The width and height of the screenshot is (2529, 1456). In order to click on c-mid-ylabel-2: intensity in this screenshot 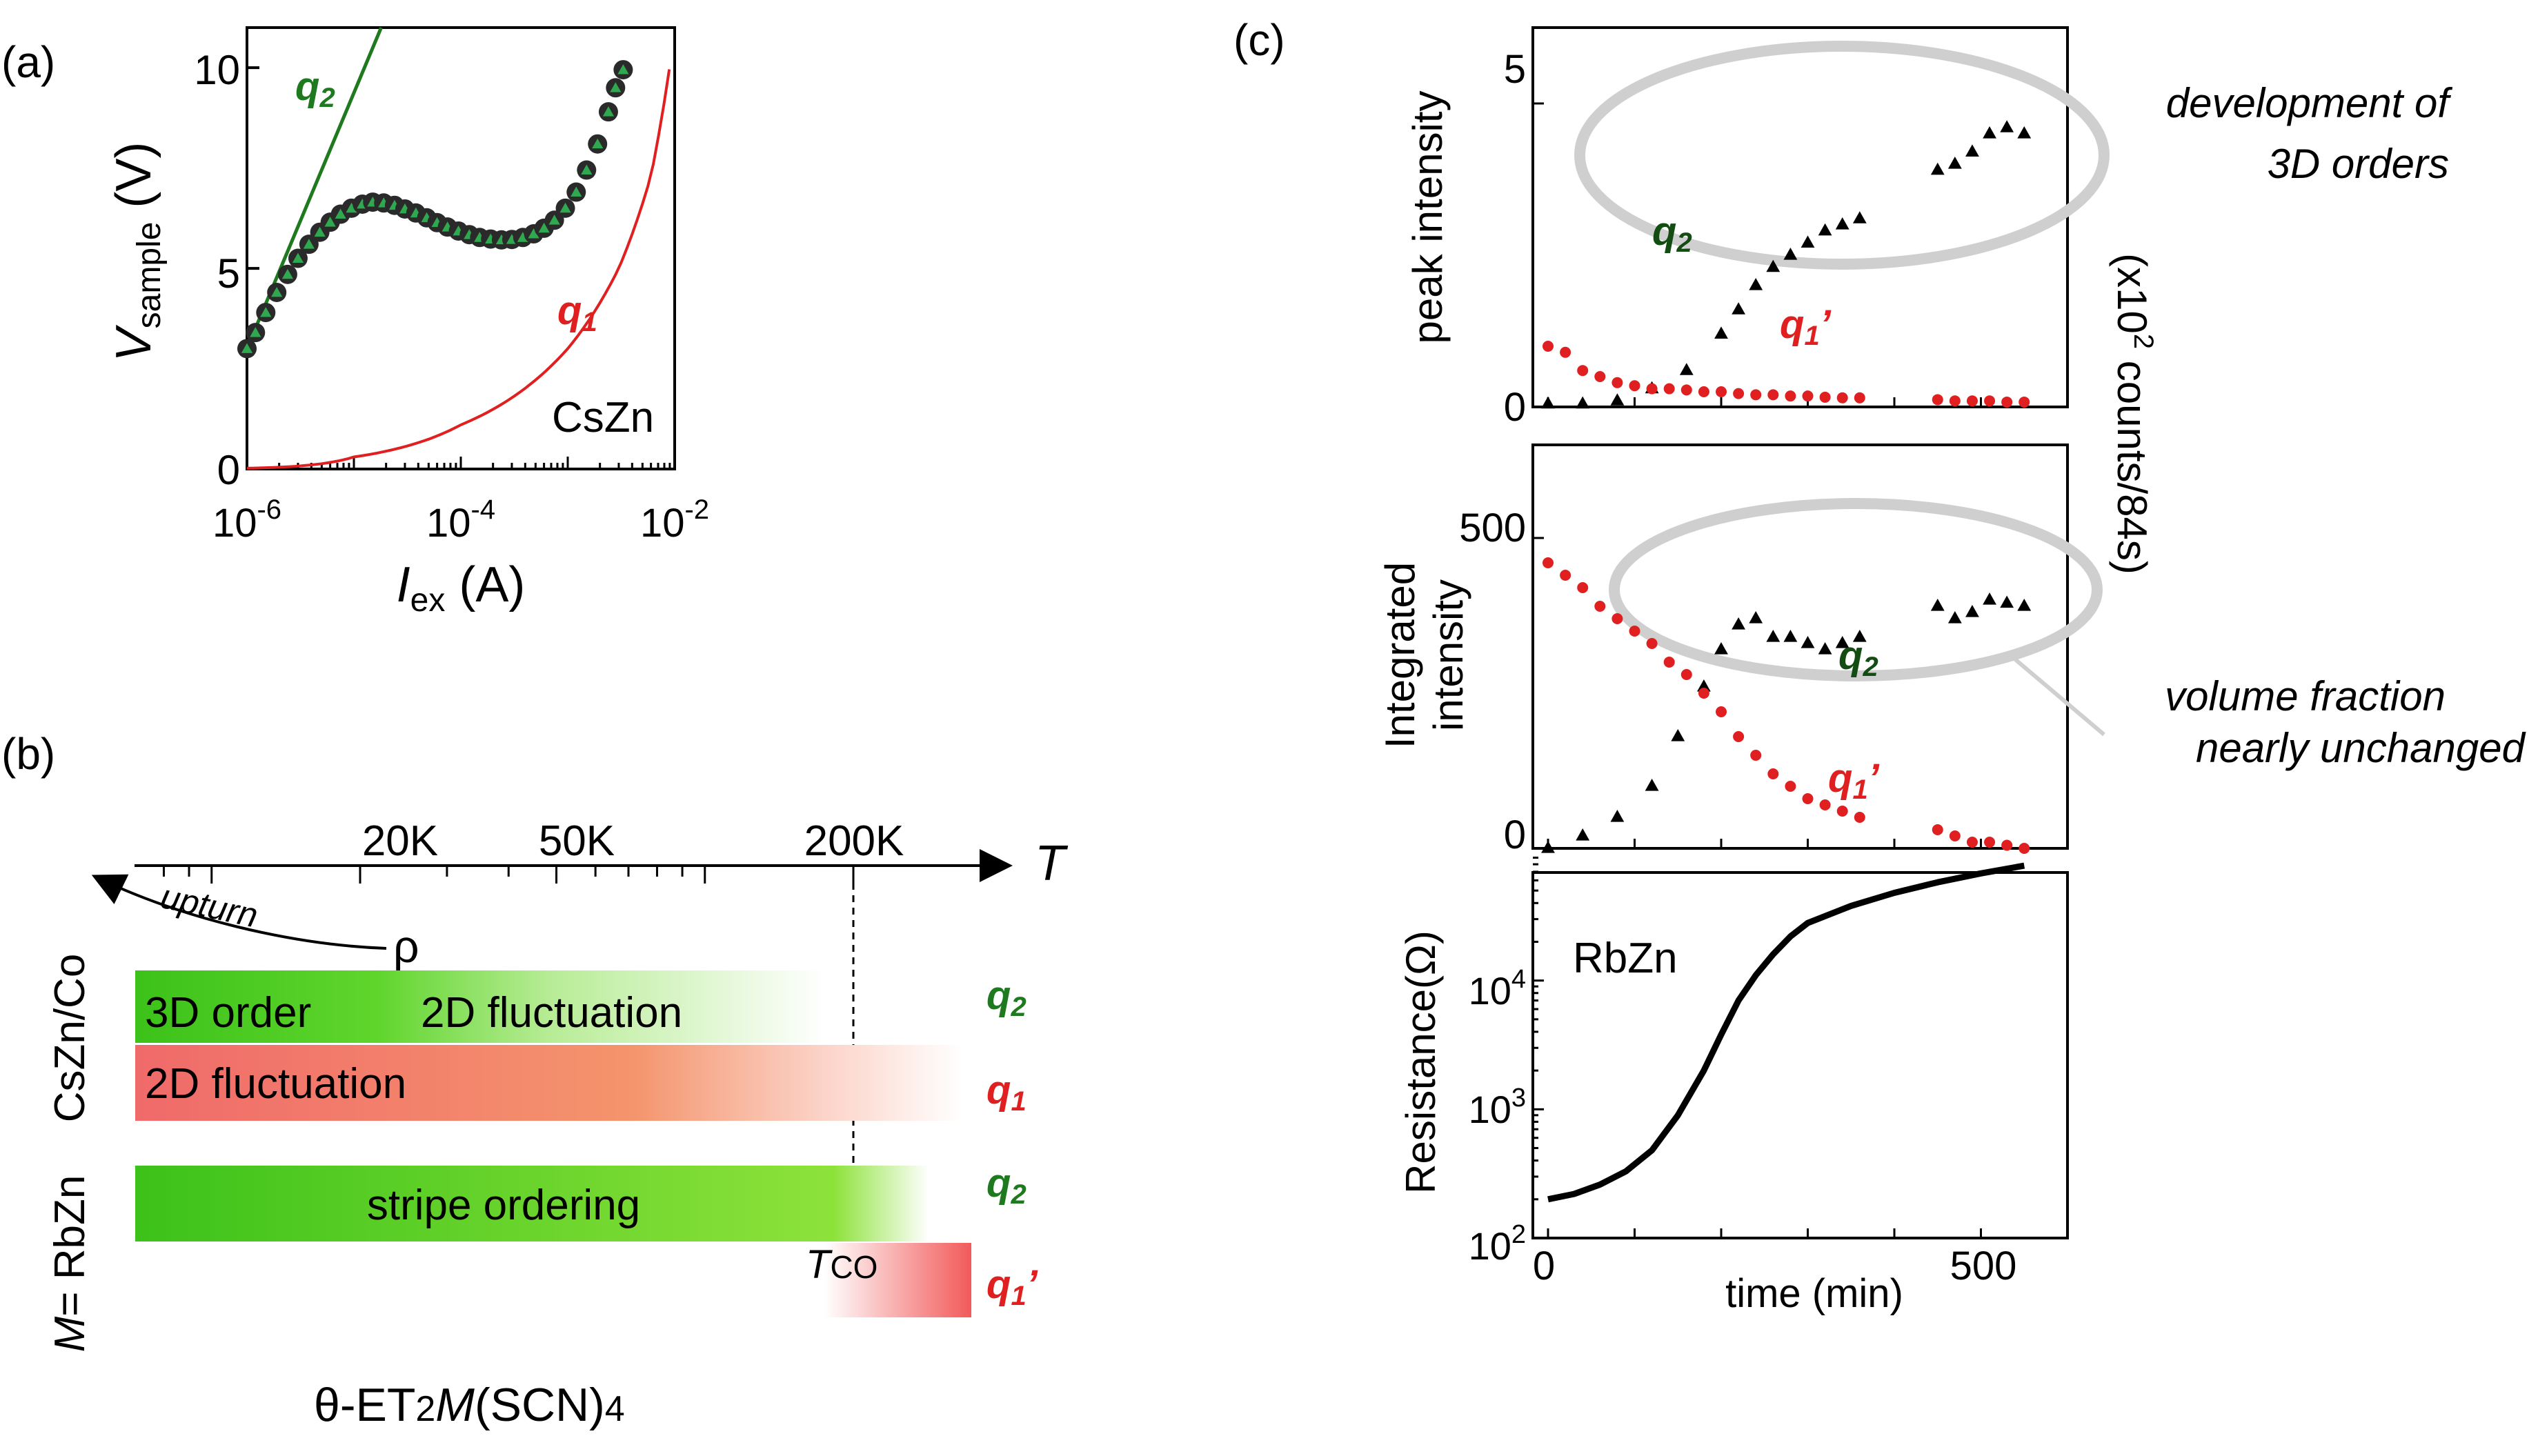, I will do `click(1448, 655)`.